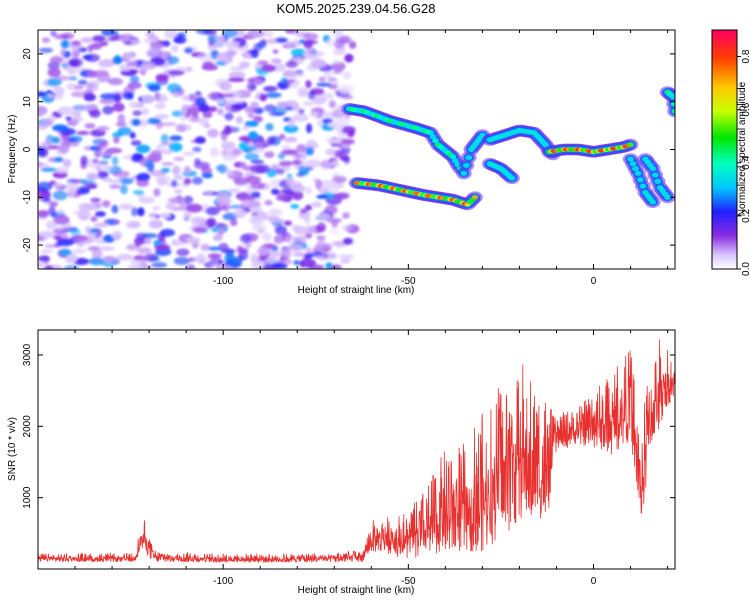 This screenshot has width=750, height=605. I want to click on y-tick-label: 10, so click(27, 102).